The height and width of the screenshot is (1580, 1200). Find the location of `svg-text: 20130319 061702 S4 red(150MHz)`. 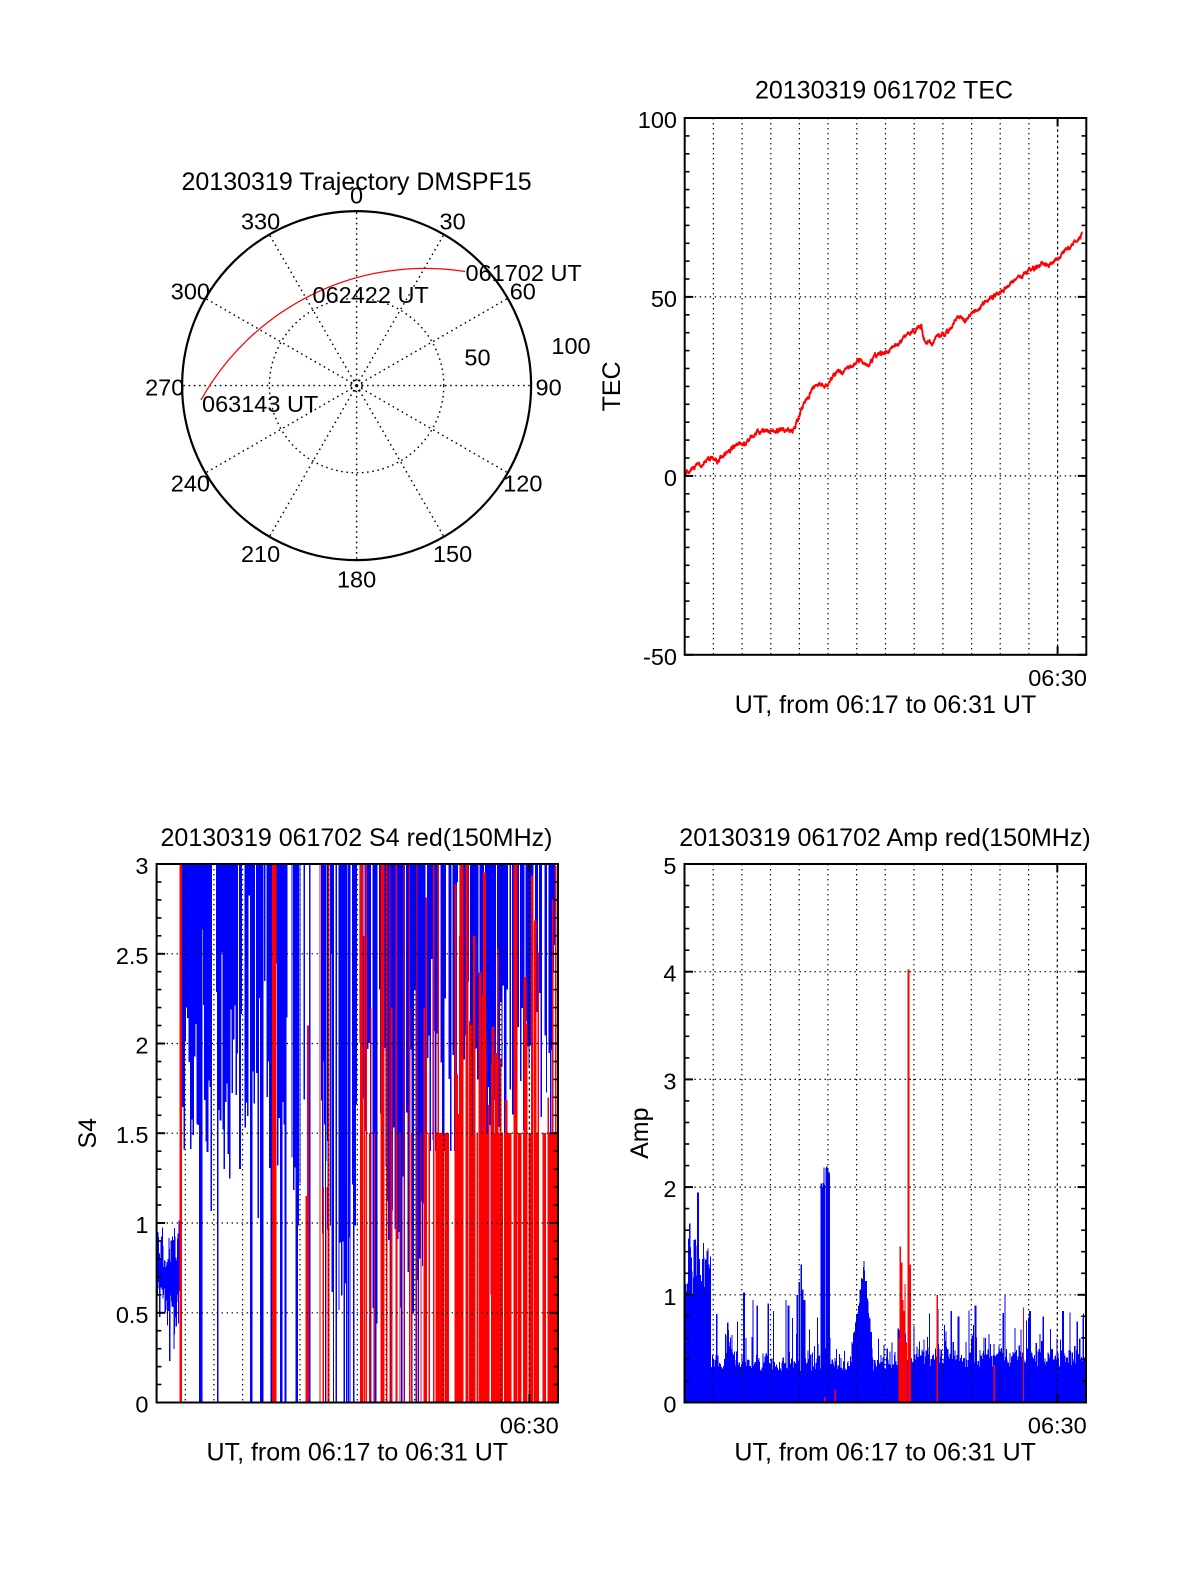

svg-text: 20130319 061702 S4 red(150MHz) is located at coordinates (357, 838).